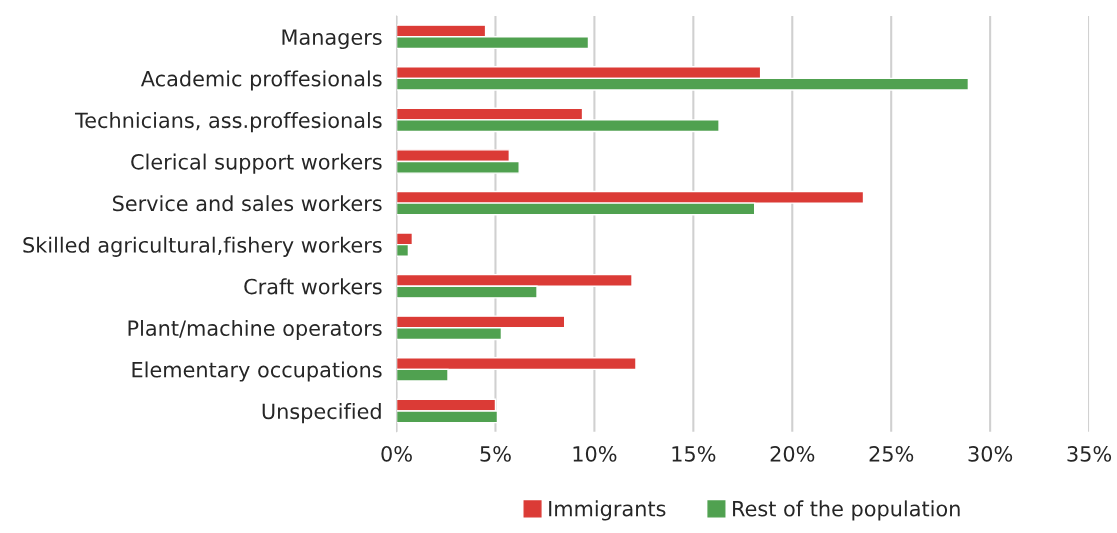 The image size is (1117, 533). Describe the element at coordinates (495, 453) in the screenshot. I see `x-tick-label: 5%` at that location.